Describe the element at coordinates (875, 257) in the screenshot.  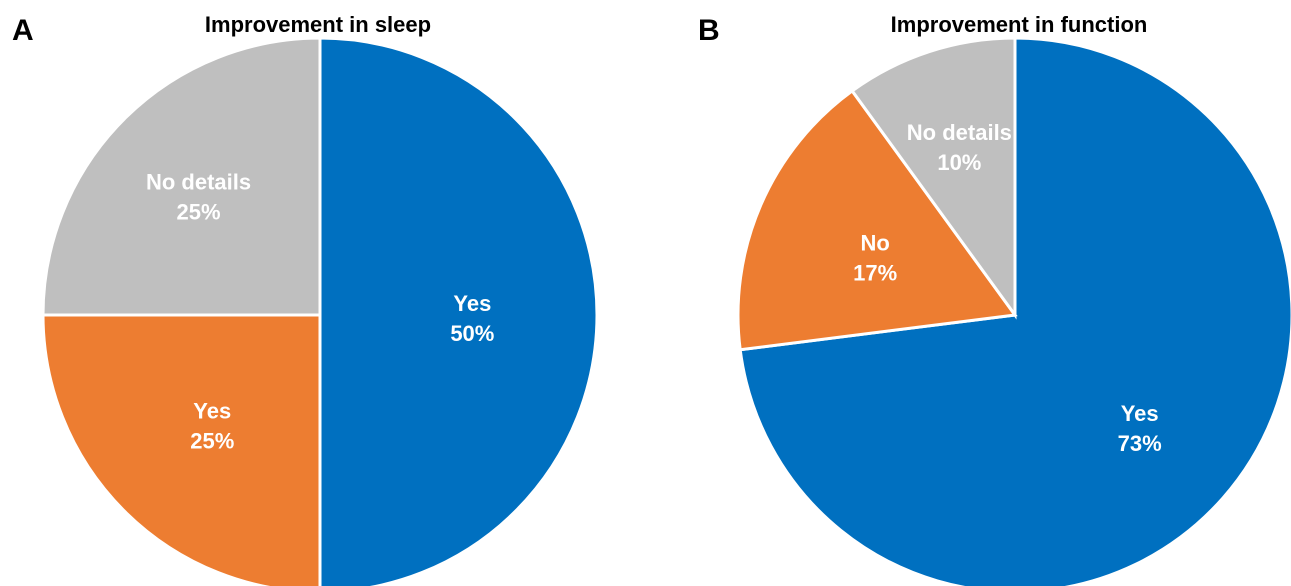
I see `slice-label: No 17%` at that location.